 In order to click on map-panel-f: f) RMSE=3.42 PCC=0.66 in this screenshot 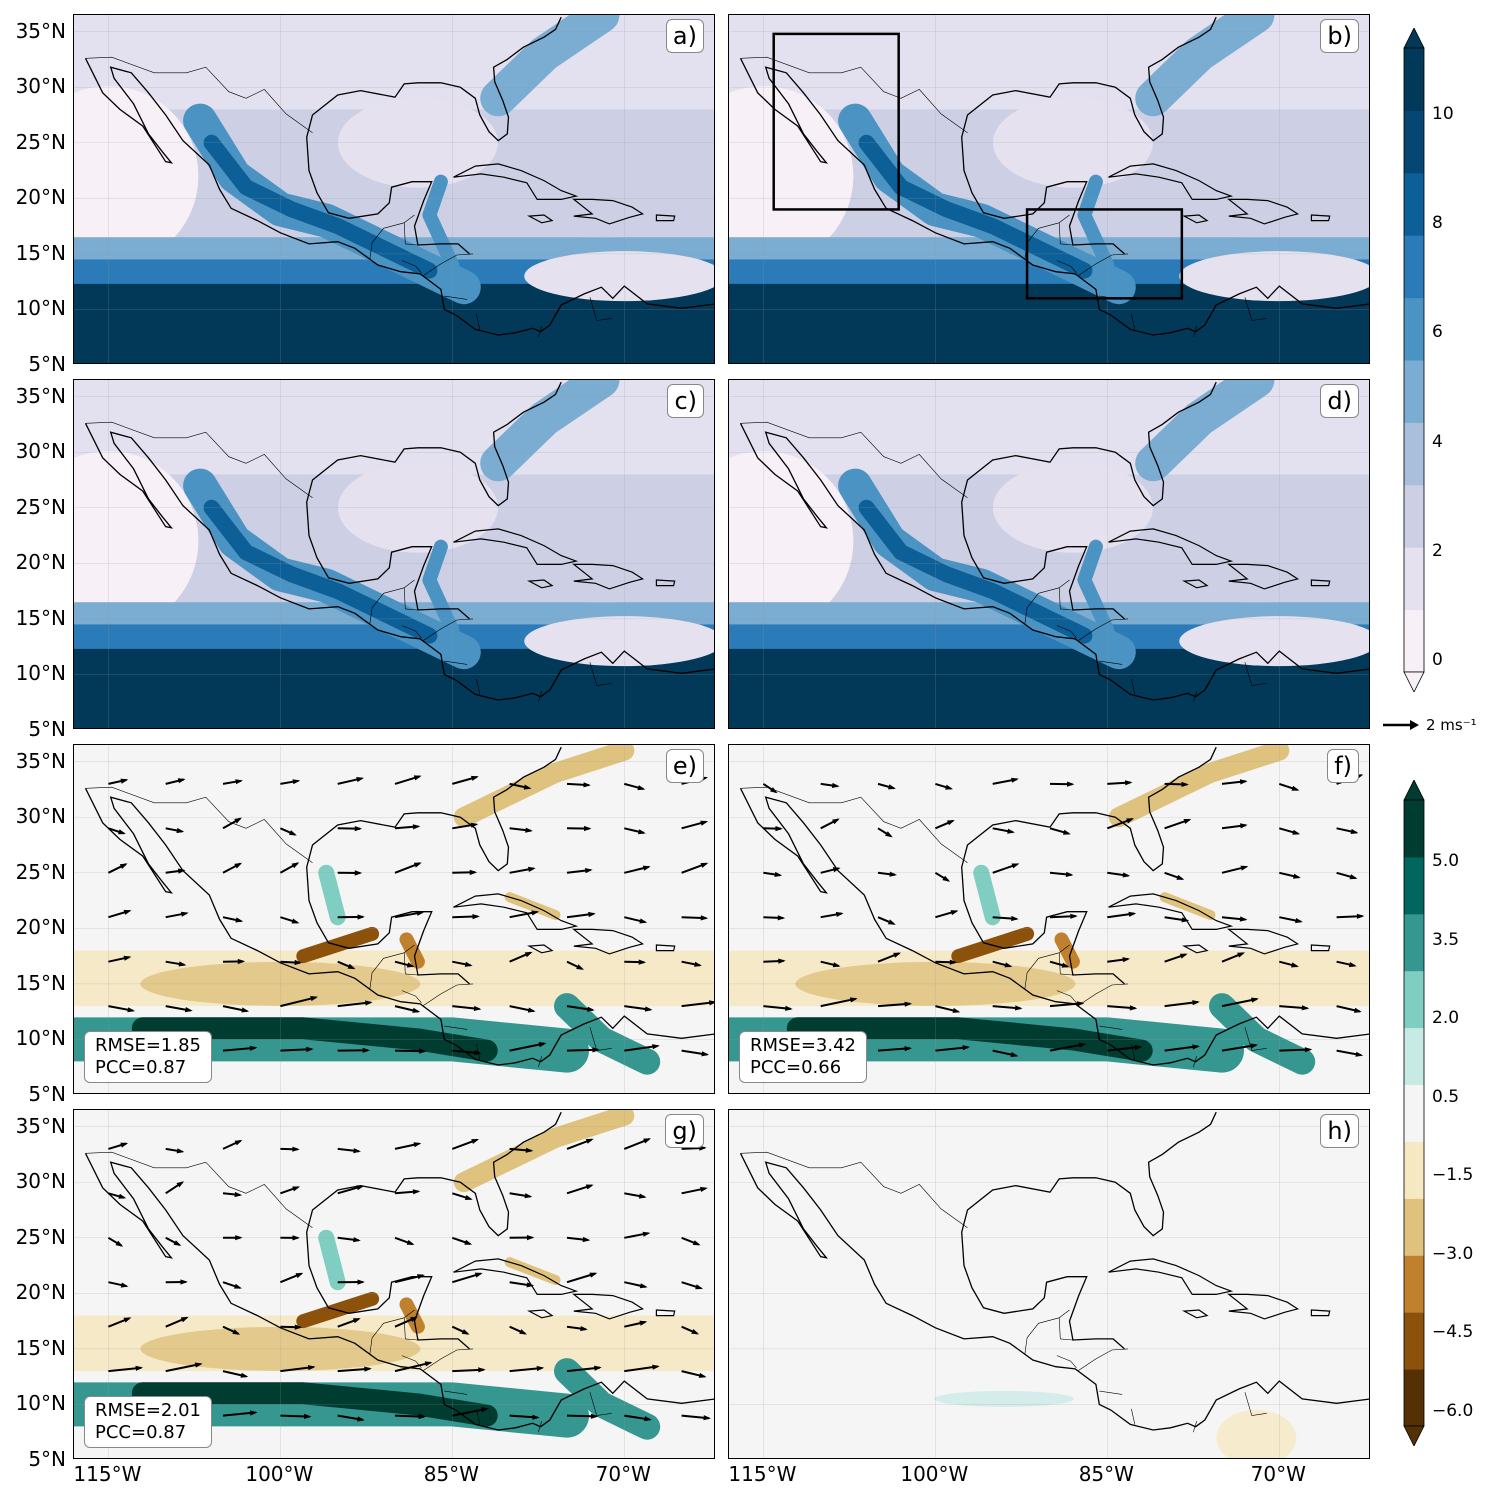, I will do `click(1049, 919)`.